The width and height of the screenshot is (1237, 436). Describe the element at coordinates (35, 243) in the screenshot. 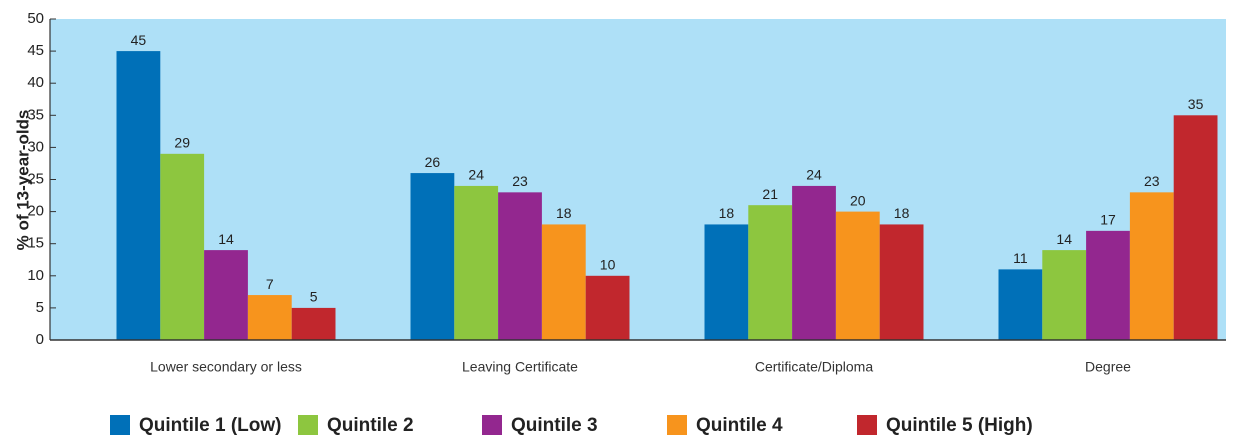

I see `y-tick-label: 15` at that location.